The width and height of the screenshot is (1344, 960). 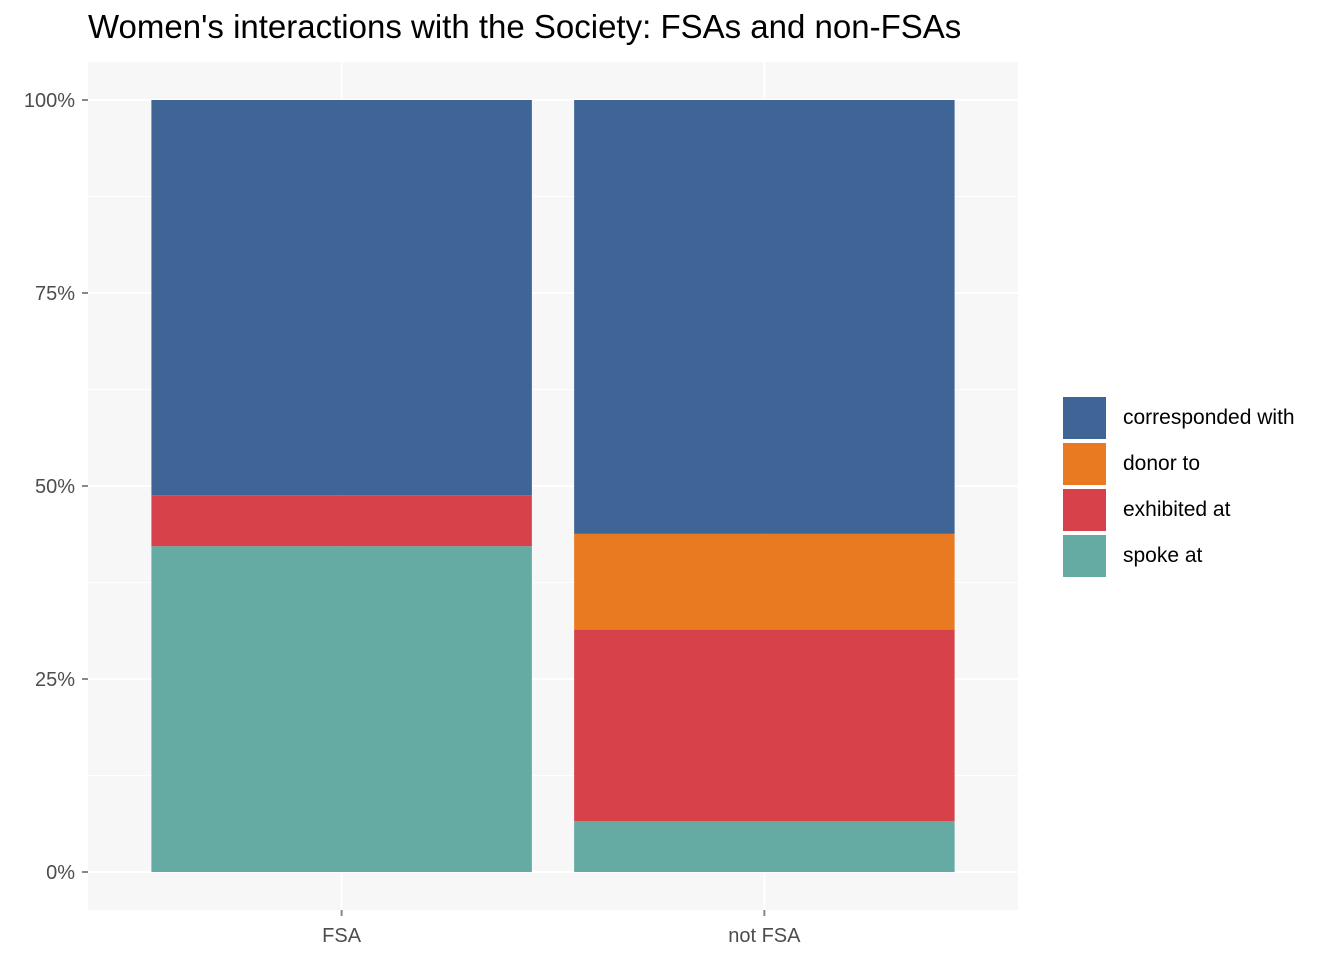 I want to click on x-tick-label: FSA, so click(x=342, y=936).